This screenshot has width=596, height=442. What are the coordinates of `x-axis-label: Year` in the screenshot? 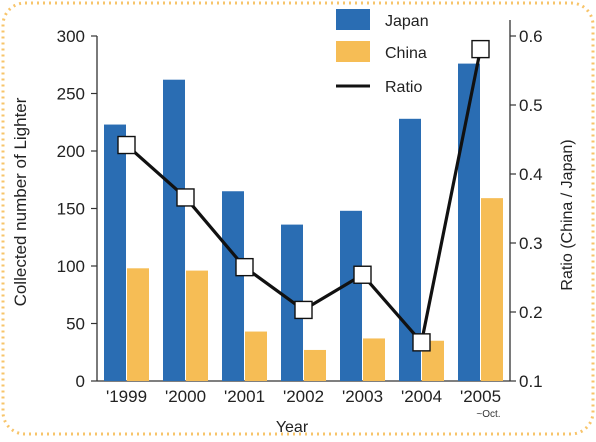 It's located at (292, 427).